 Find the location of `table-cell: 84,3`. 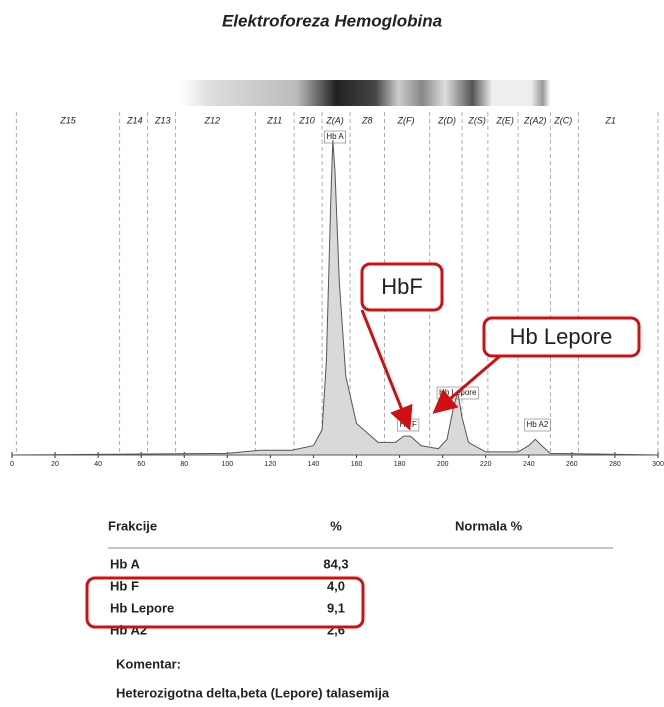

table-cell: 84,3 is located at coordinates (335, 563).